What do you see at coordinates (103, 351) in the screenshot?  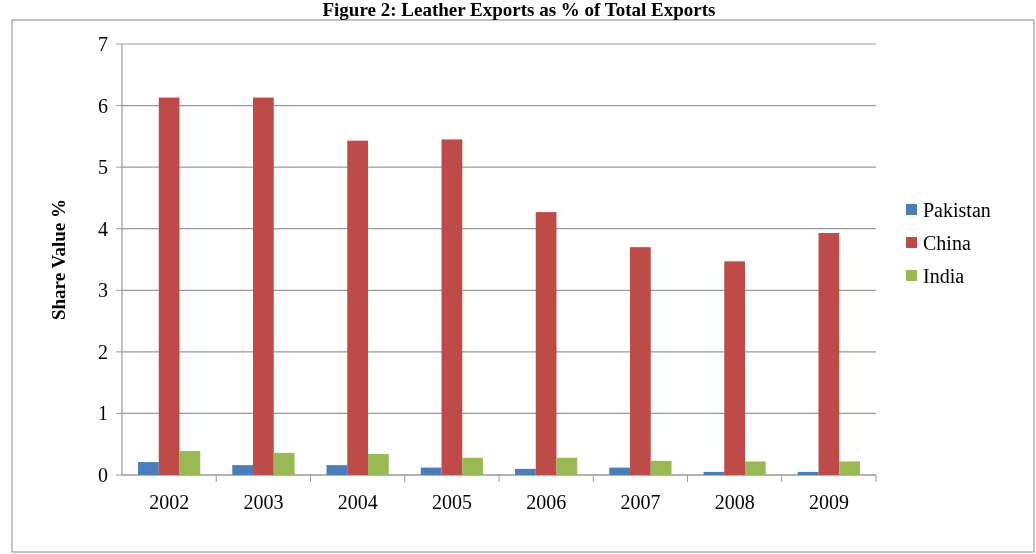 I see `y-tick-label: 2` at bounding box center [103, 351].